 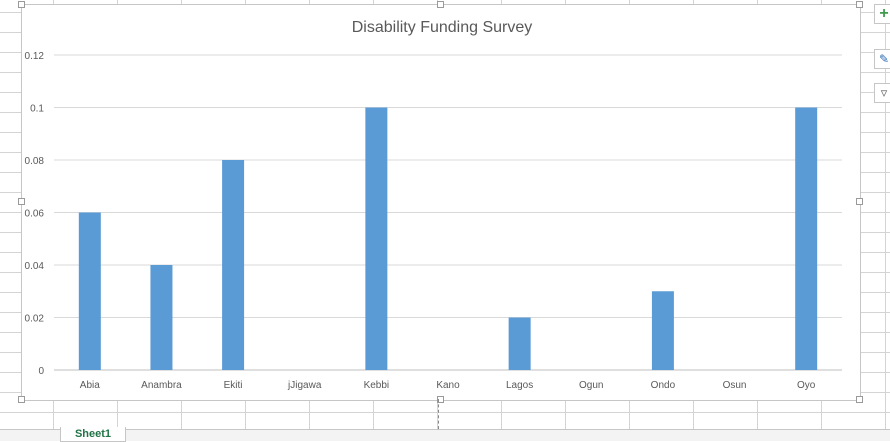 What do you see at coordinates (440, 4) in the screenshot?
I see `resize-handle-top` at bounding box center [440, 4].